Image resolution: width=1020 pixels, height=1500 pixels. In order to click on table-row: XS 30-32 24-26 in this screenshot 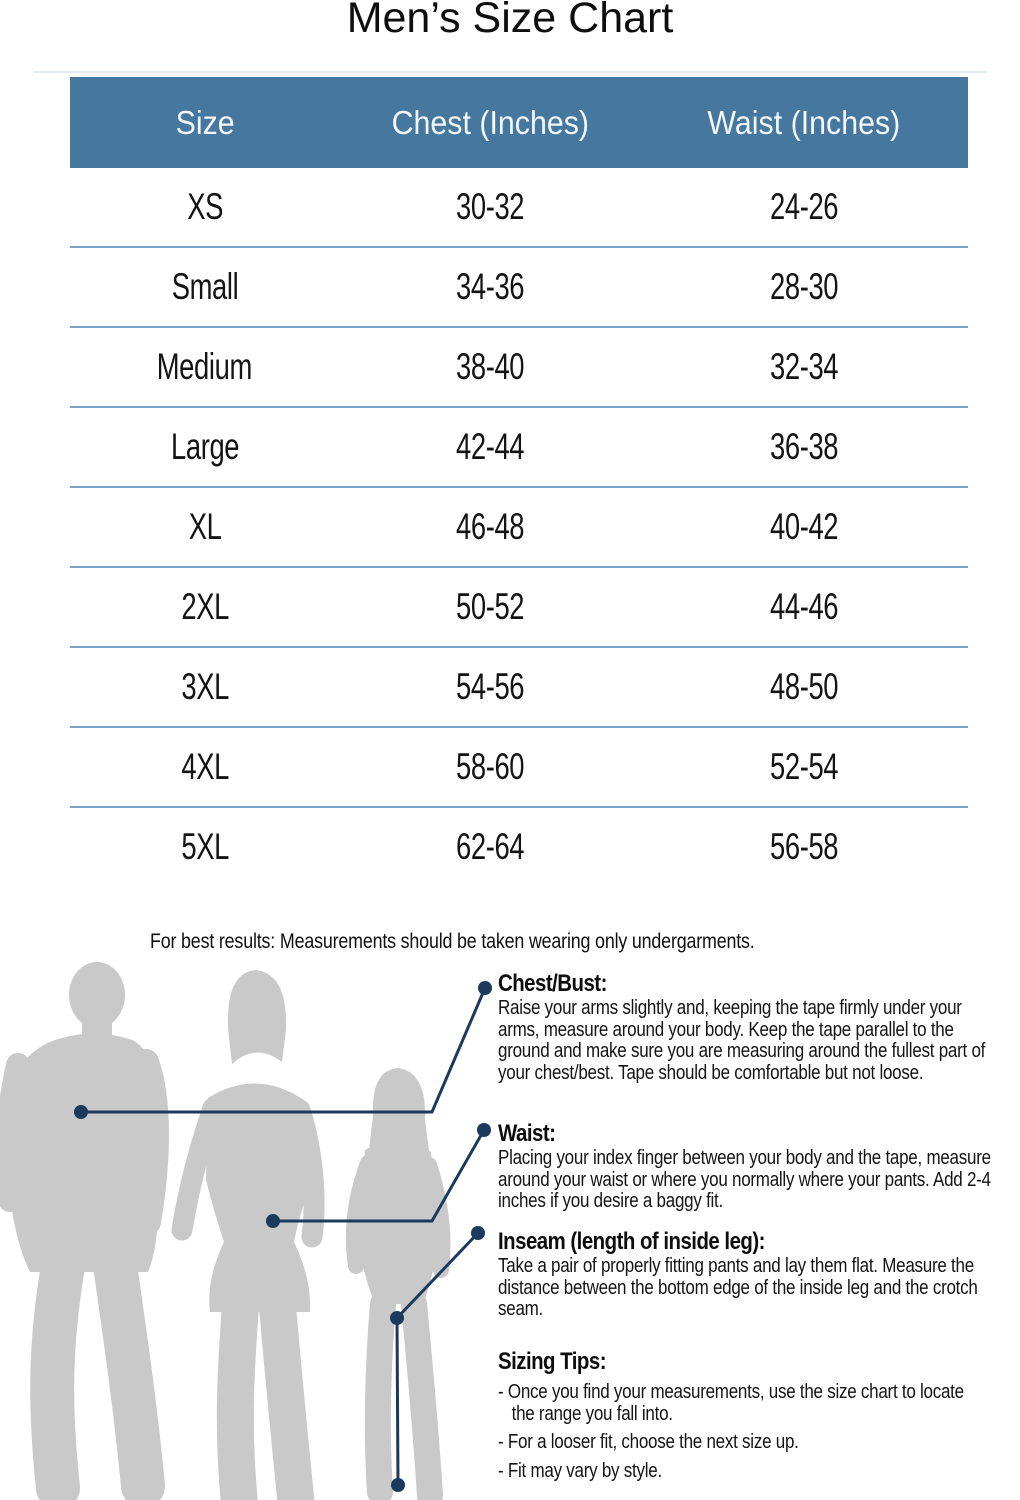, I will do `click(519, 208)`.